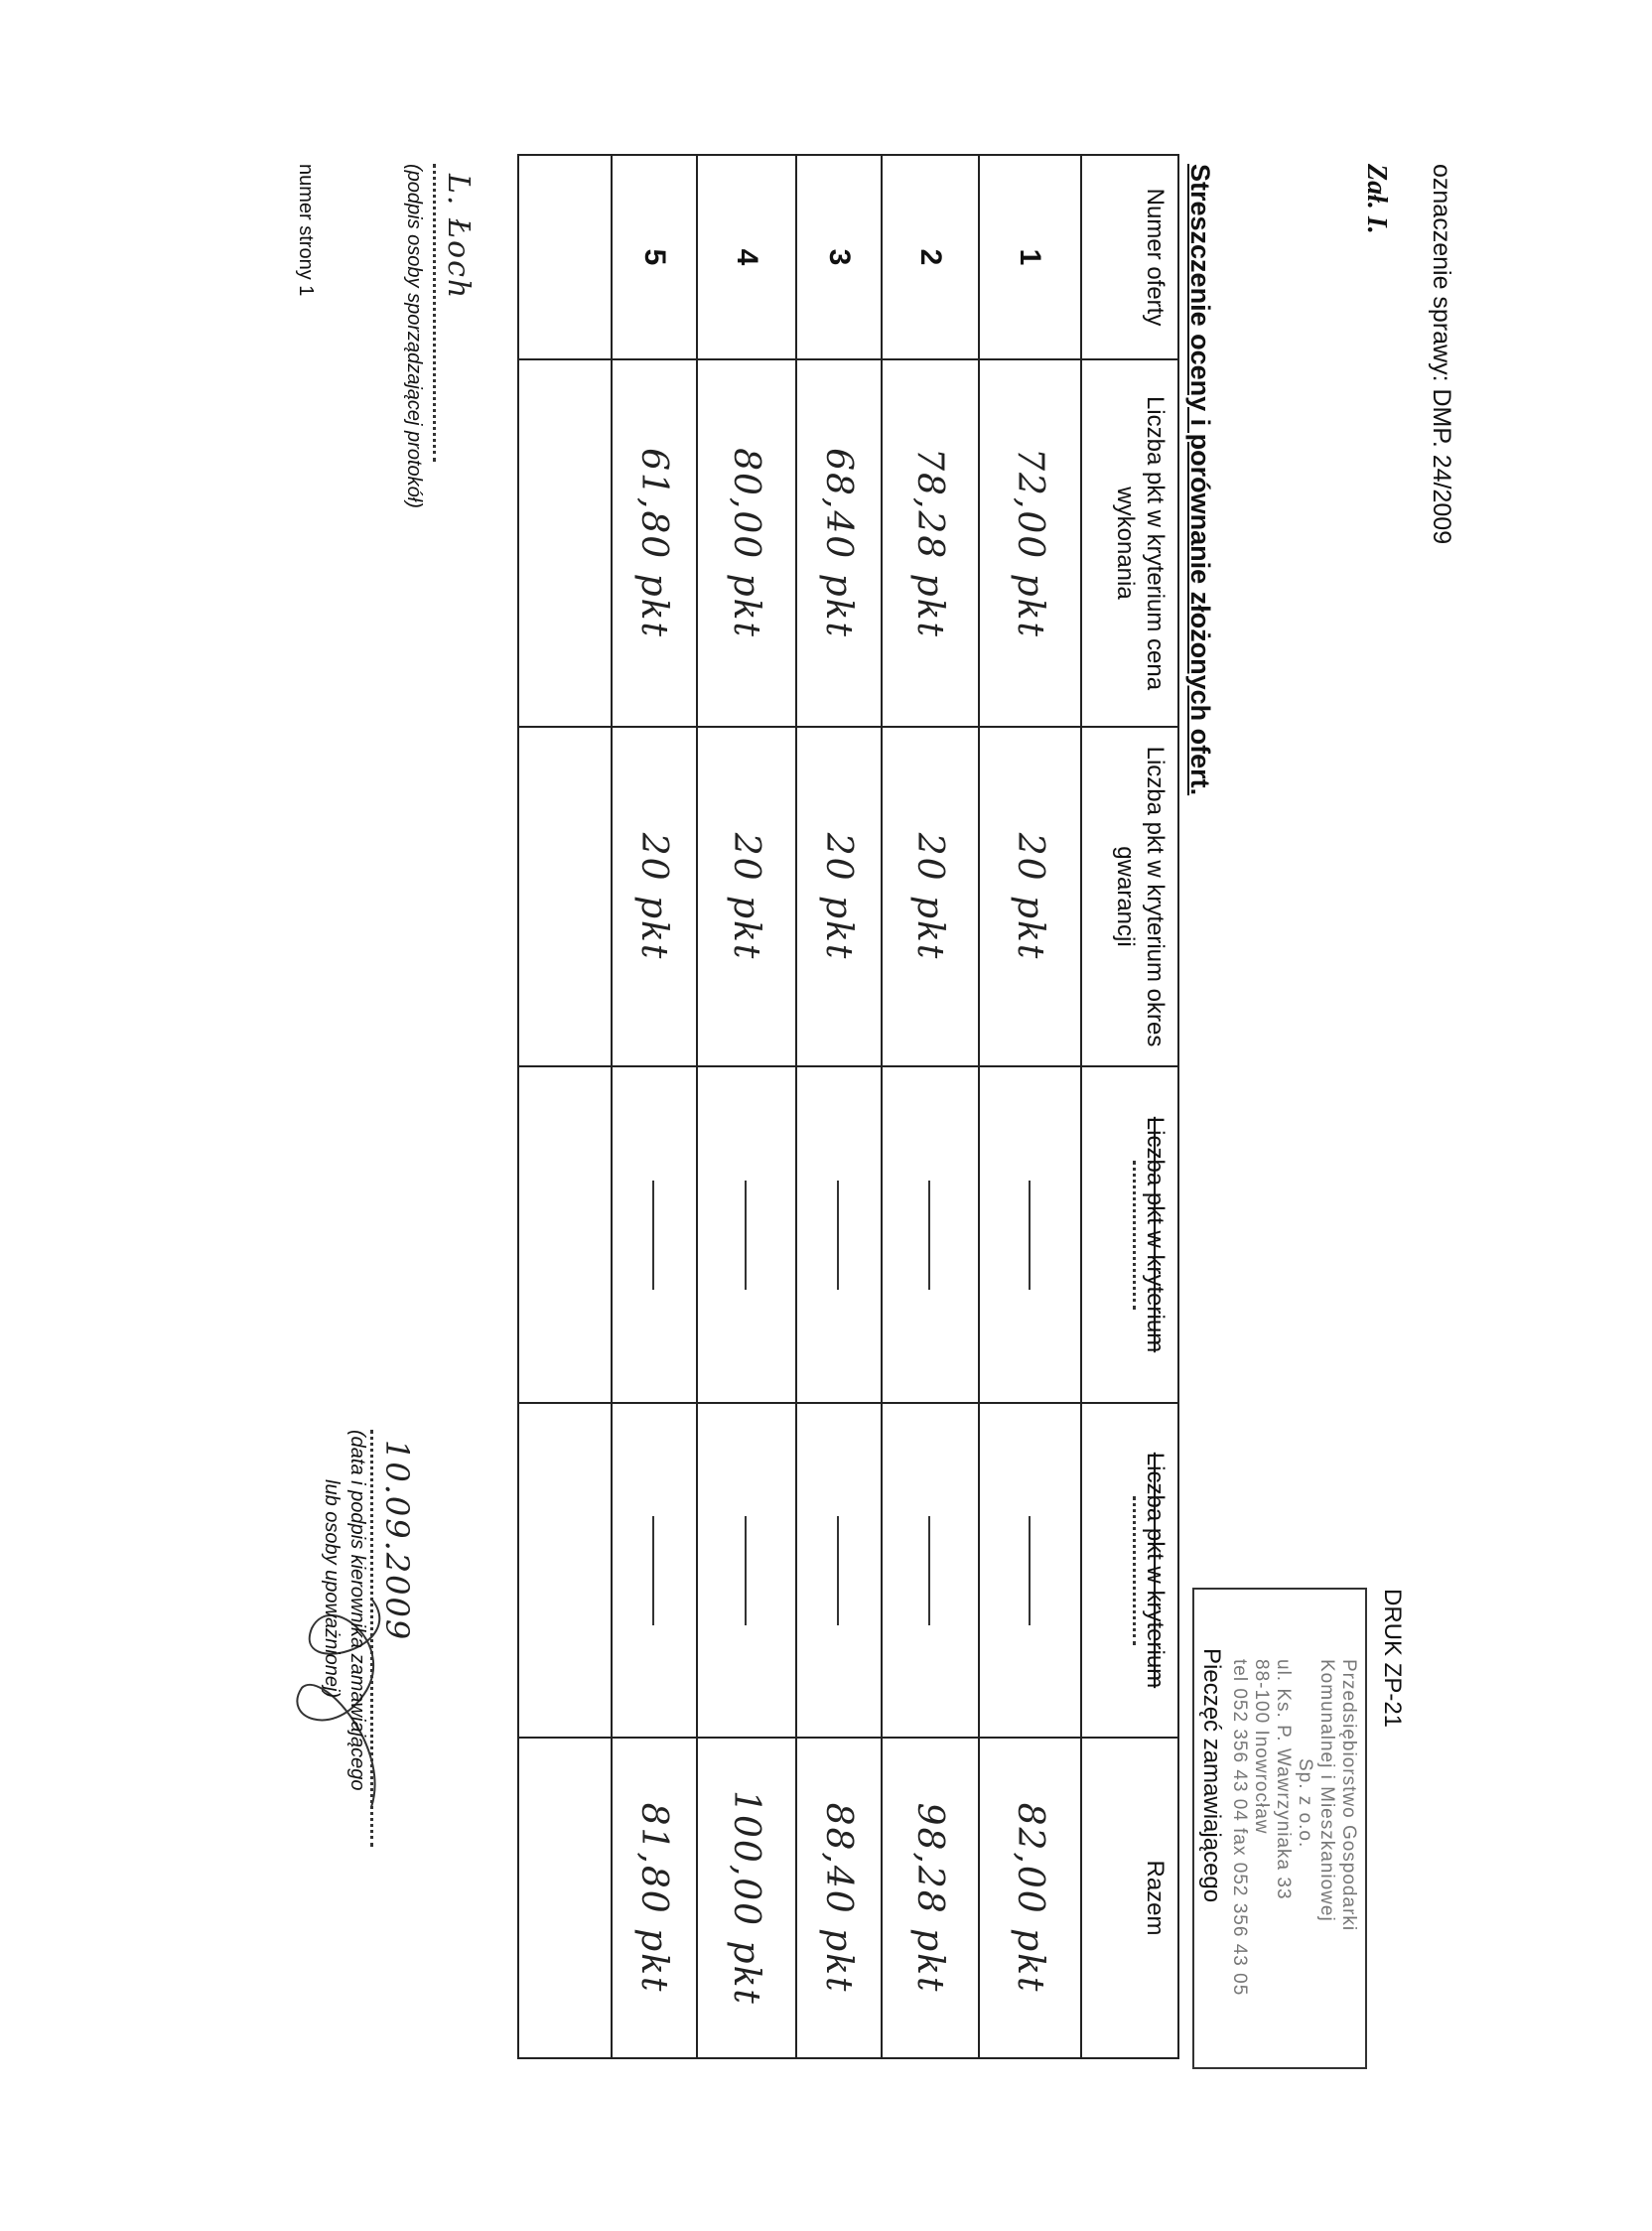  What do you see at coordinates (332, 1589) in the screenshot?
I see `right-signature-caption-2: lub osoby upoważnionej)` at bounding box center [332, 1589].